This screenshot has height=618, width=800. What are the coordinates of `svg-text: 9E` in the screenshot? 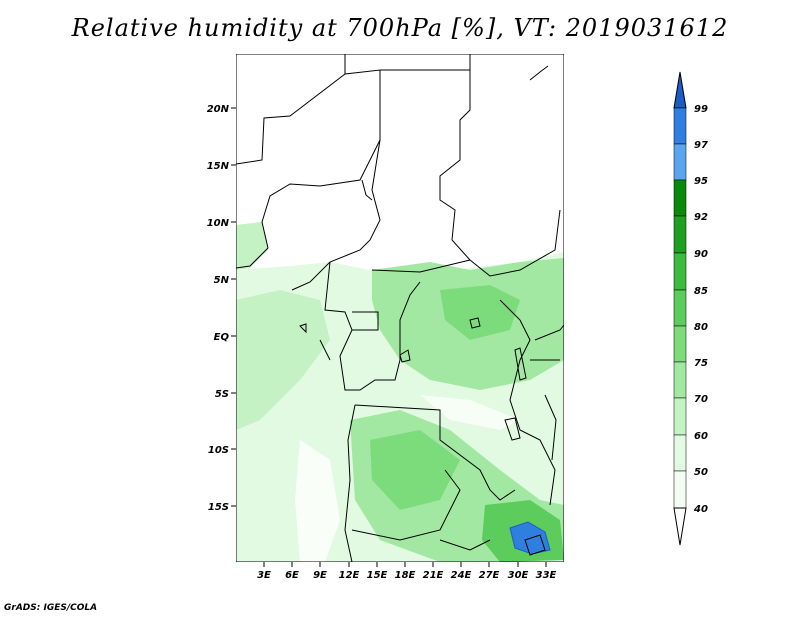 It's located at (320, 575).